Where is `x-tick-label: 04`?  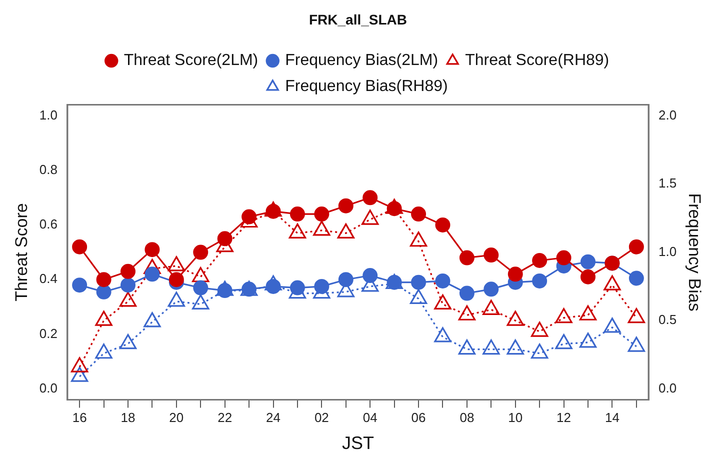
x-tick-label: 04 is located at coordinates (370, 418).